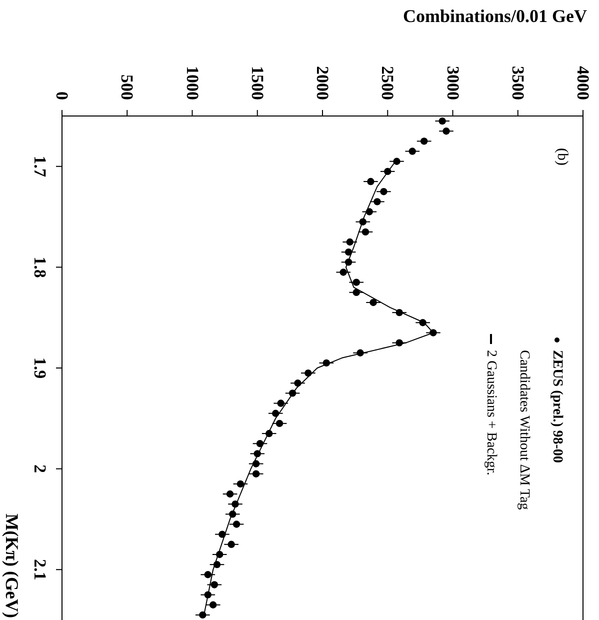 This screenshot has width=599, height=620. I want to click on x-tick-label: 0, so click(62, 96).